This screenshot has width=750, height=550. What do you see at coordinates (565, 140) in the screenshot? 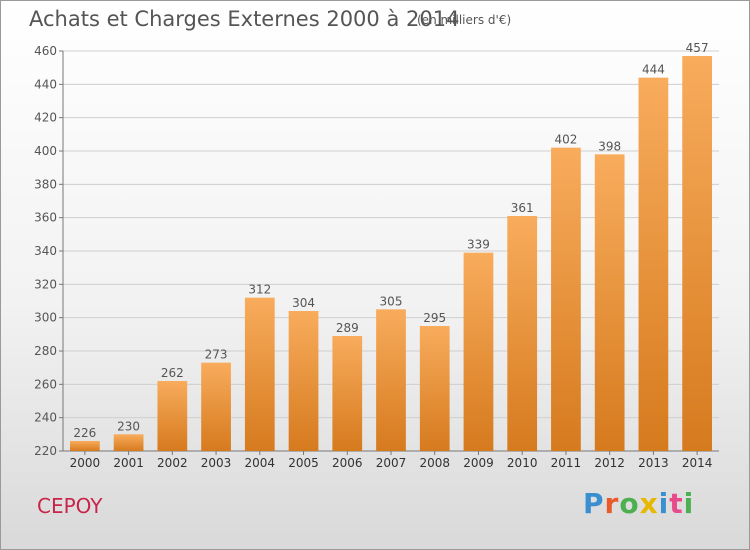
I see `value-label-2011: 402` at bounding box center [565, 140].